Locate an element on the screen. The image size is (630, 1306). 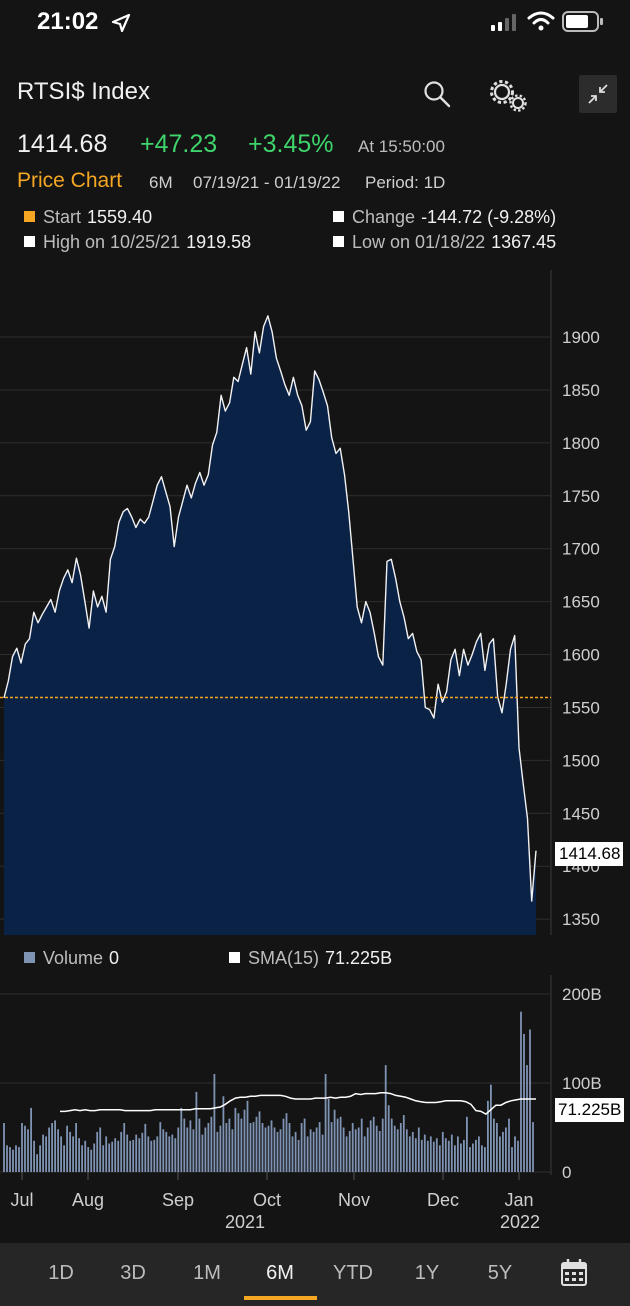
volume-value: 0 is located at coordinates (114, 958).